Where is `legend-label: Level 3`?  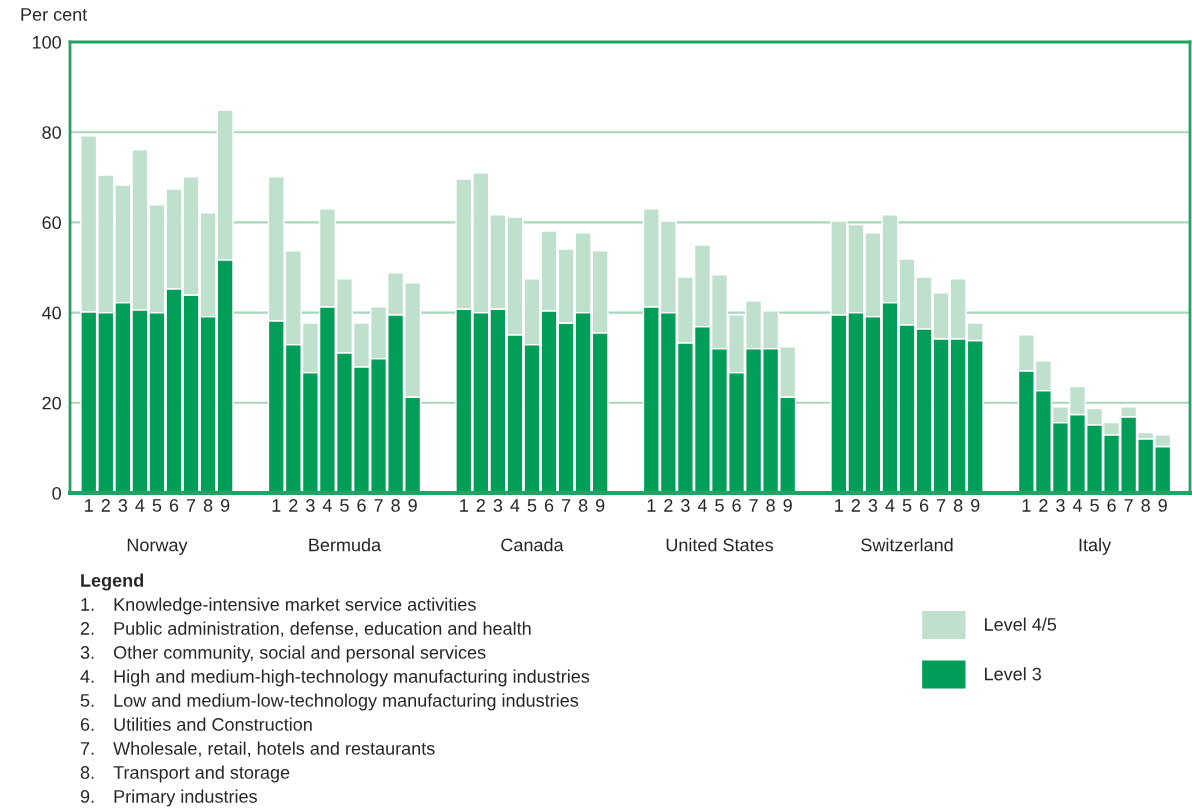
legend-label: Level 3 is located at coordinates (1013, 674).